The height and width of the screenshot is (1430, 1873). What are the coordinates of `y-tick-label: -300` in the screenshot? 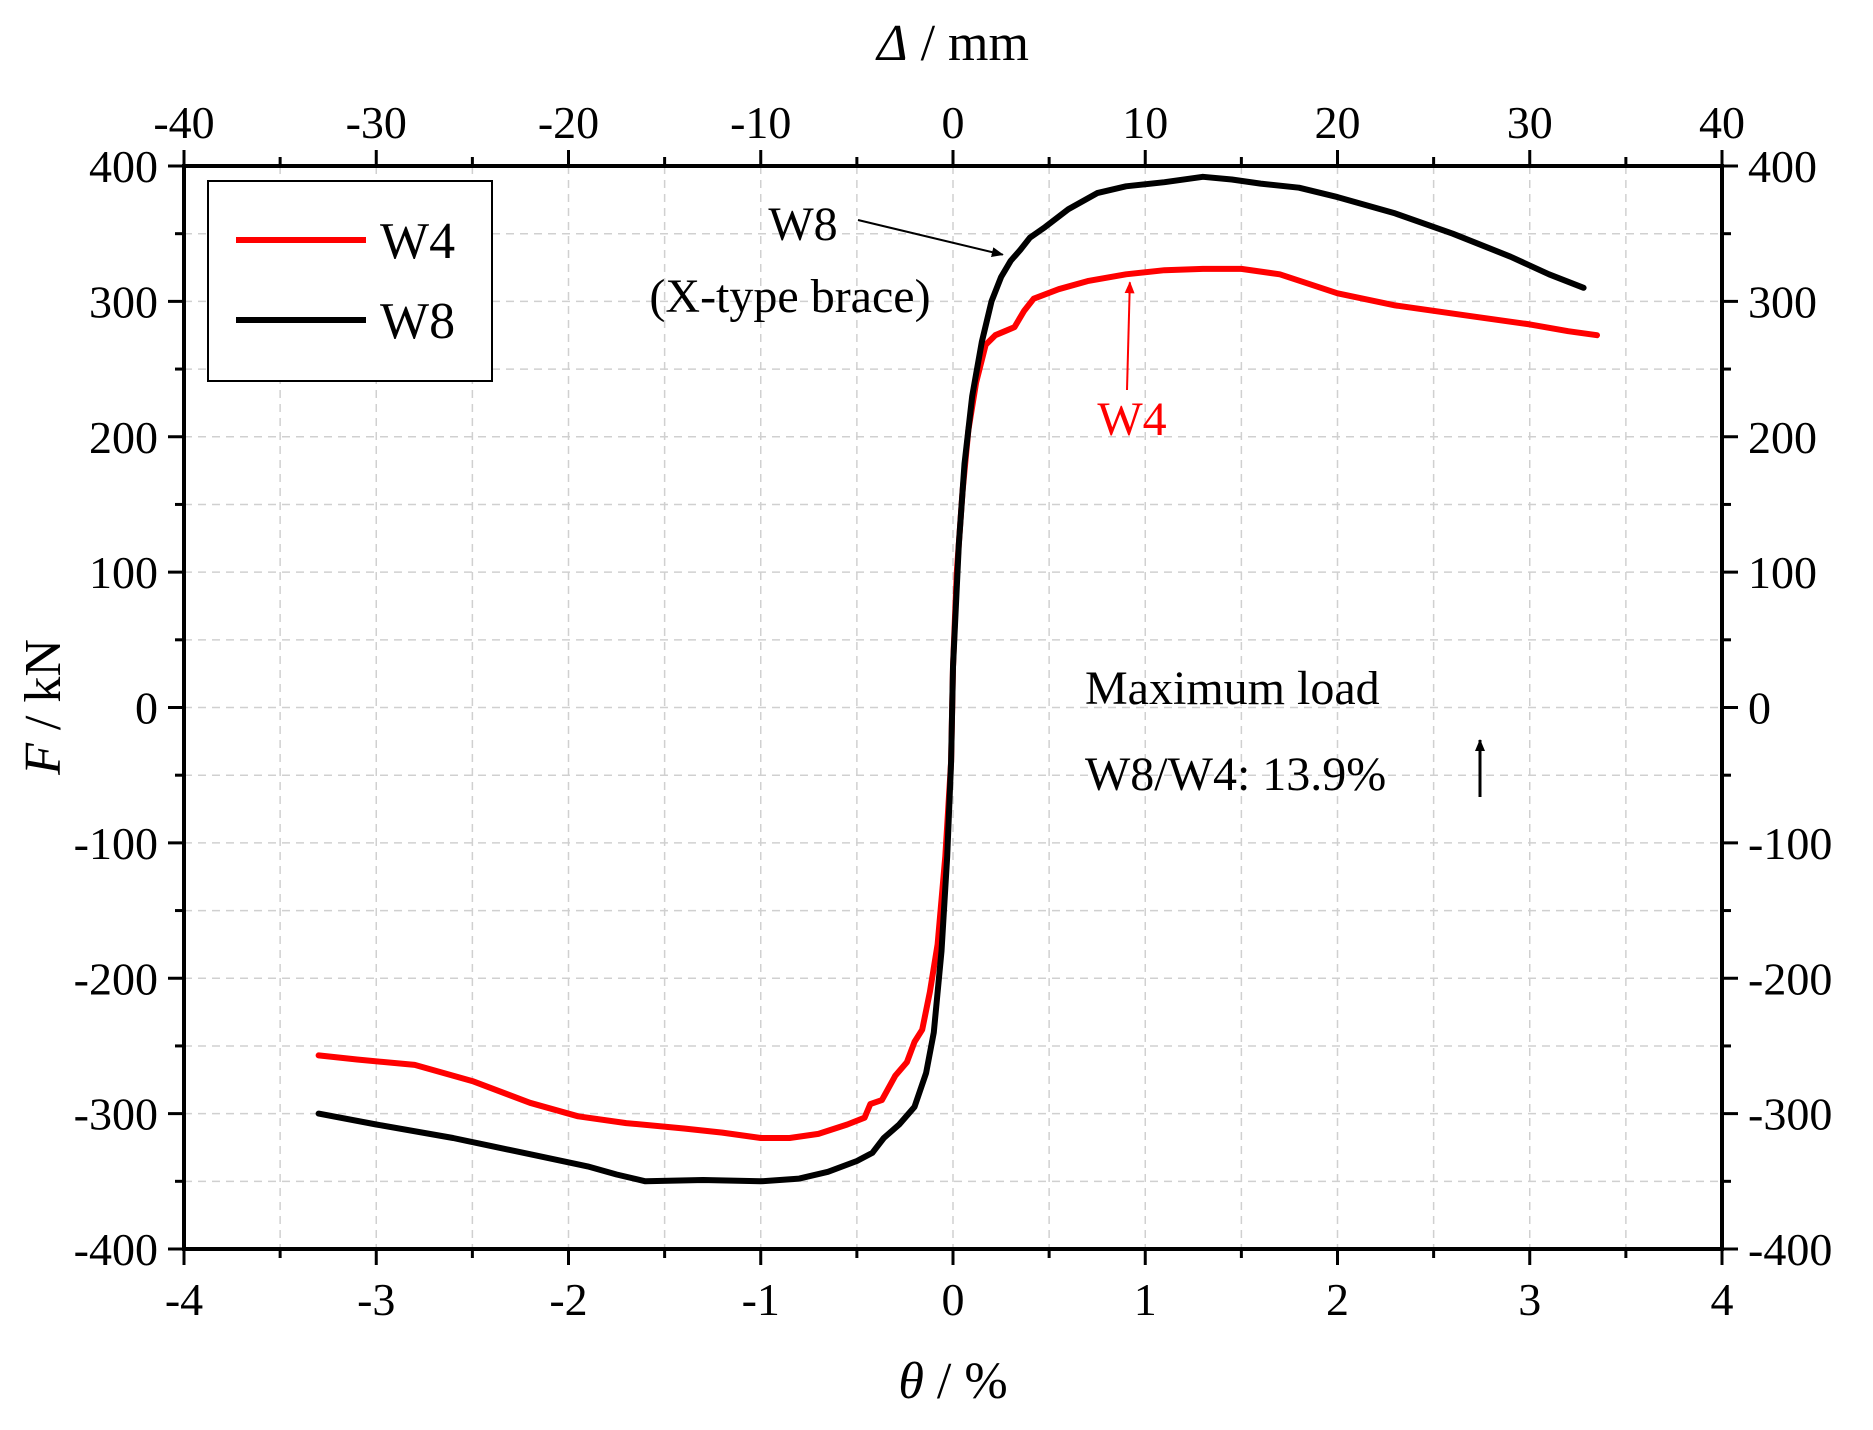 It's located at (116, 1114).